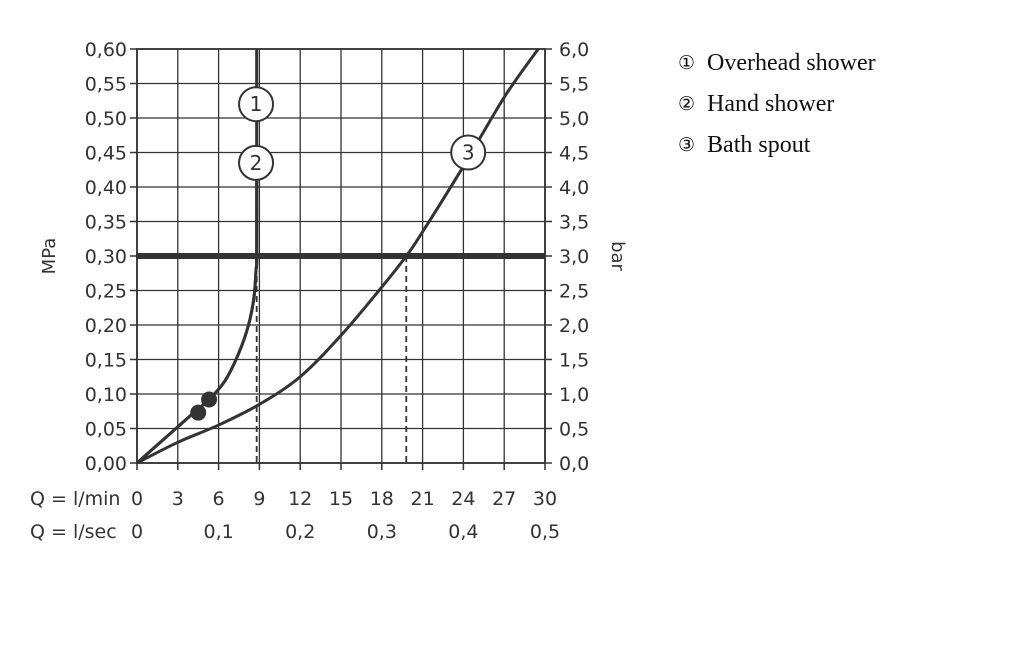 The height and width of the screenshot is (653, 1024). I want to click on y-tick-label-right: 5,5, so click(574, 85).